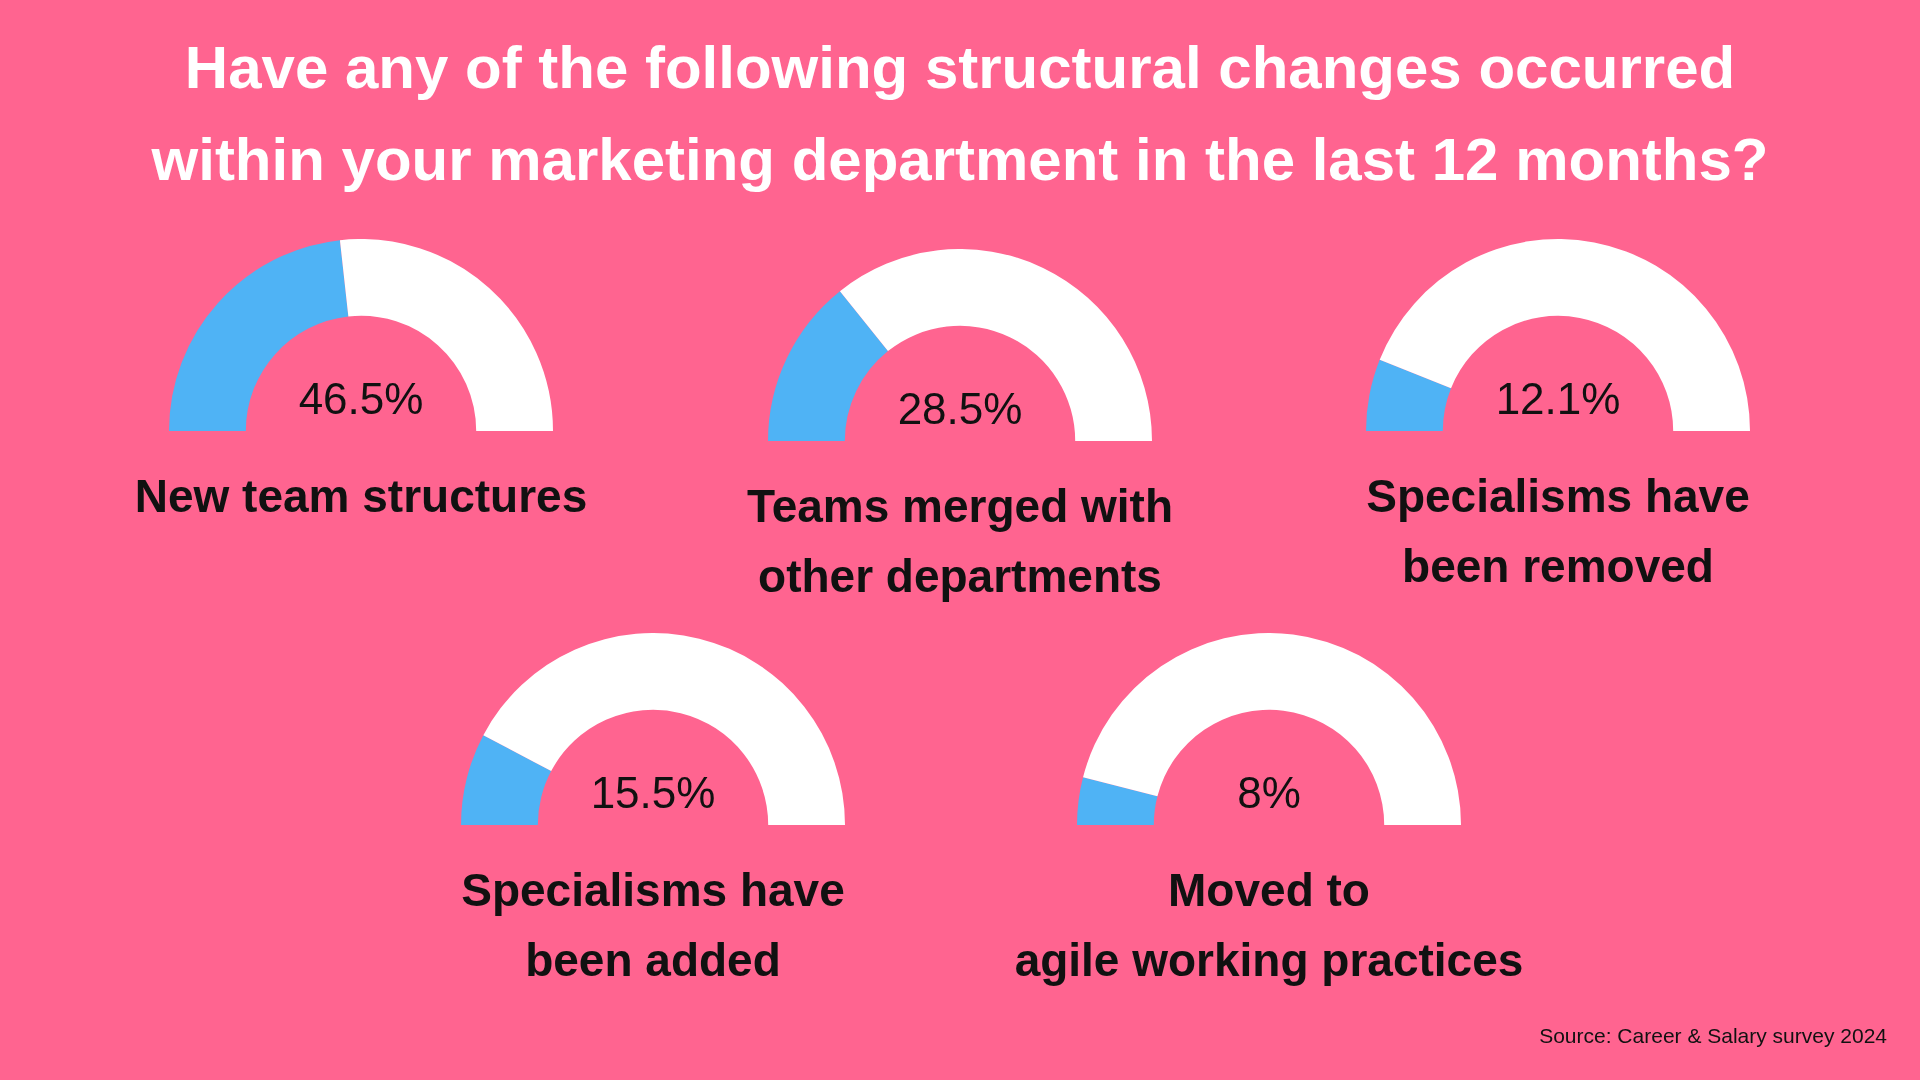 The width and height of the screenshot is (1920, 1080). Describe the element at coordinates (1558, 531) in the screenshot. I see `text: Specialisms have been removed` at that location.